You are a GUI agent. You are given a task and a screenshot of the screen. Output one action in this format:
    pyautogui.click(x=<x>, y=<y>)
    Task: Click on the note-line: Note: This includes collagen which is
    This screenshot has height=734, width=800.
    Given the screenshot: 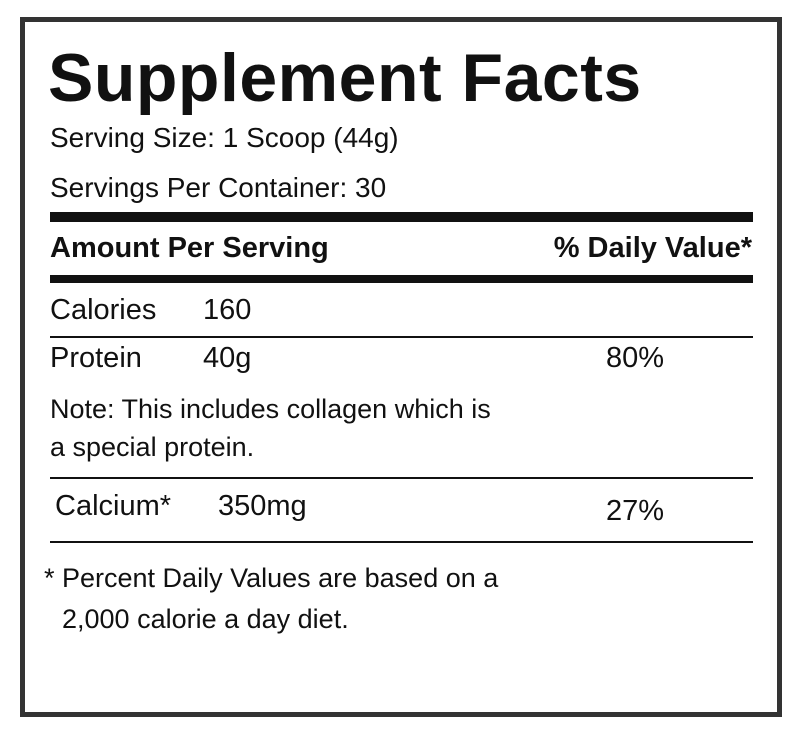 What is the action you would take?
    pyautogui.click(x=270, y=409)
    